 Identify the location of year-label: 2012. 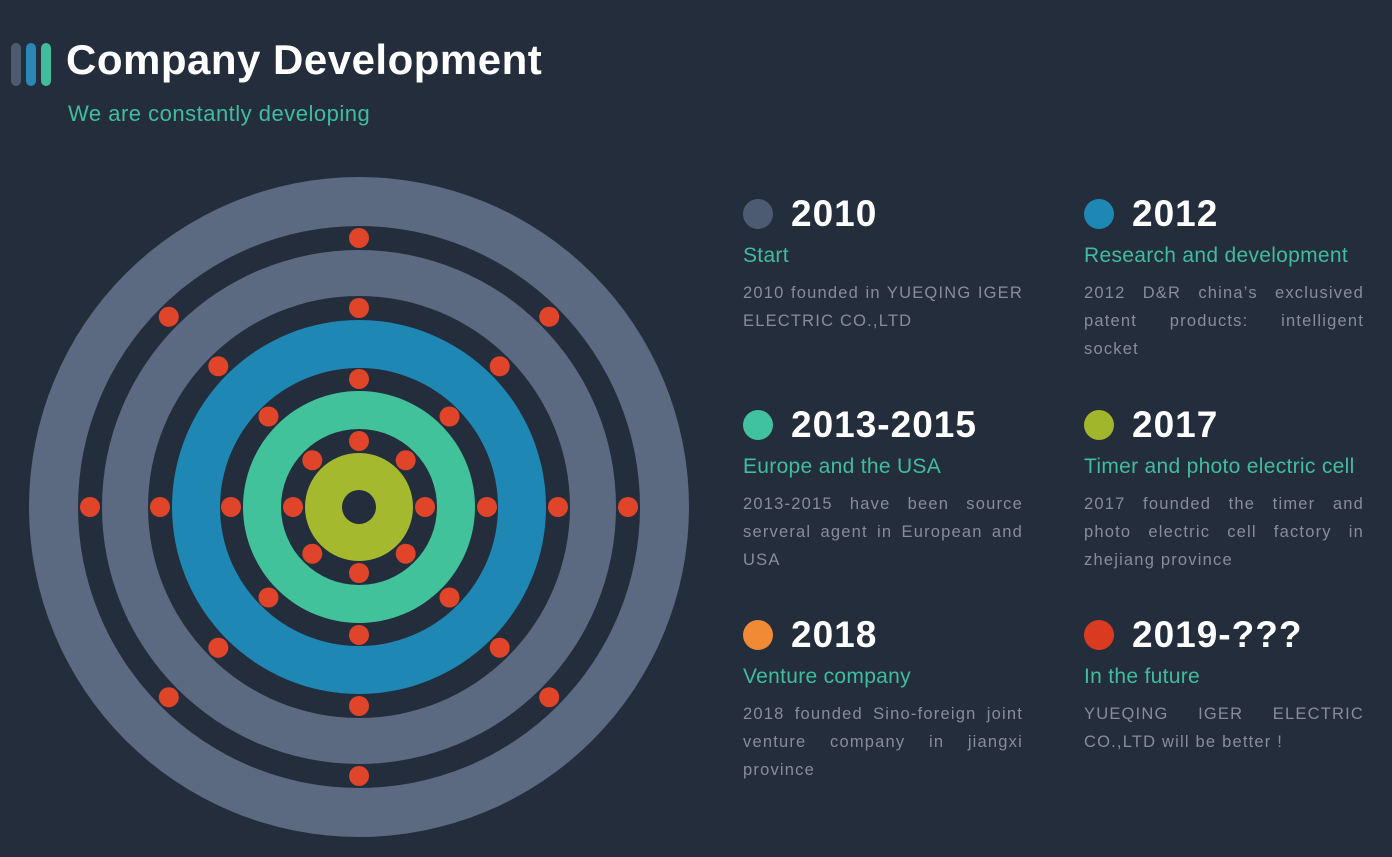
(1175, 213).